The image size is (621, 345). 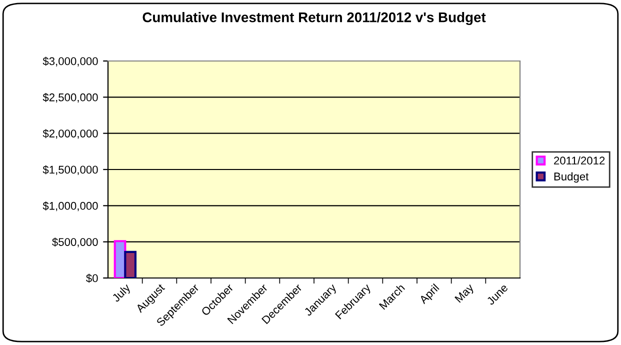 I want to click on y-tick-label: $2,000,000, so click(x=70, y=134).